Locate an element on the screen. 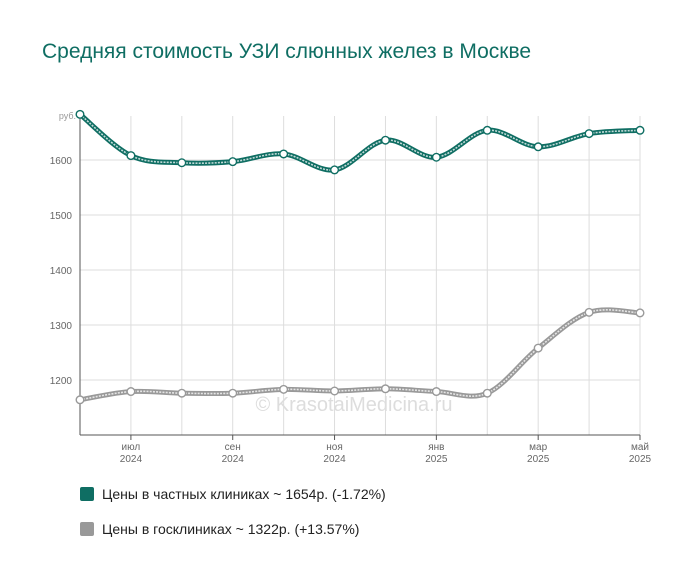 This screenshot has height=578, width=700. x-tick-label: ноя is located at coordinates (334, 447).